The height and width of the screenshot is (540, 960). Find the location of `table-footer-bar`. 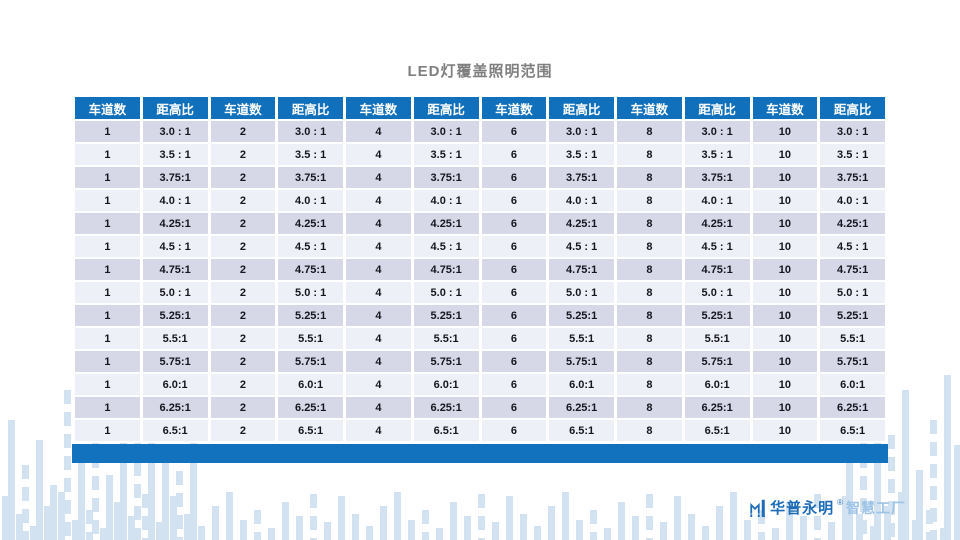

table-footer-bar is located at coordinates (480, 453).